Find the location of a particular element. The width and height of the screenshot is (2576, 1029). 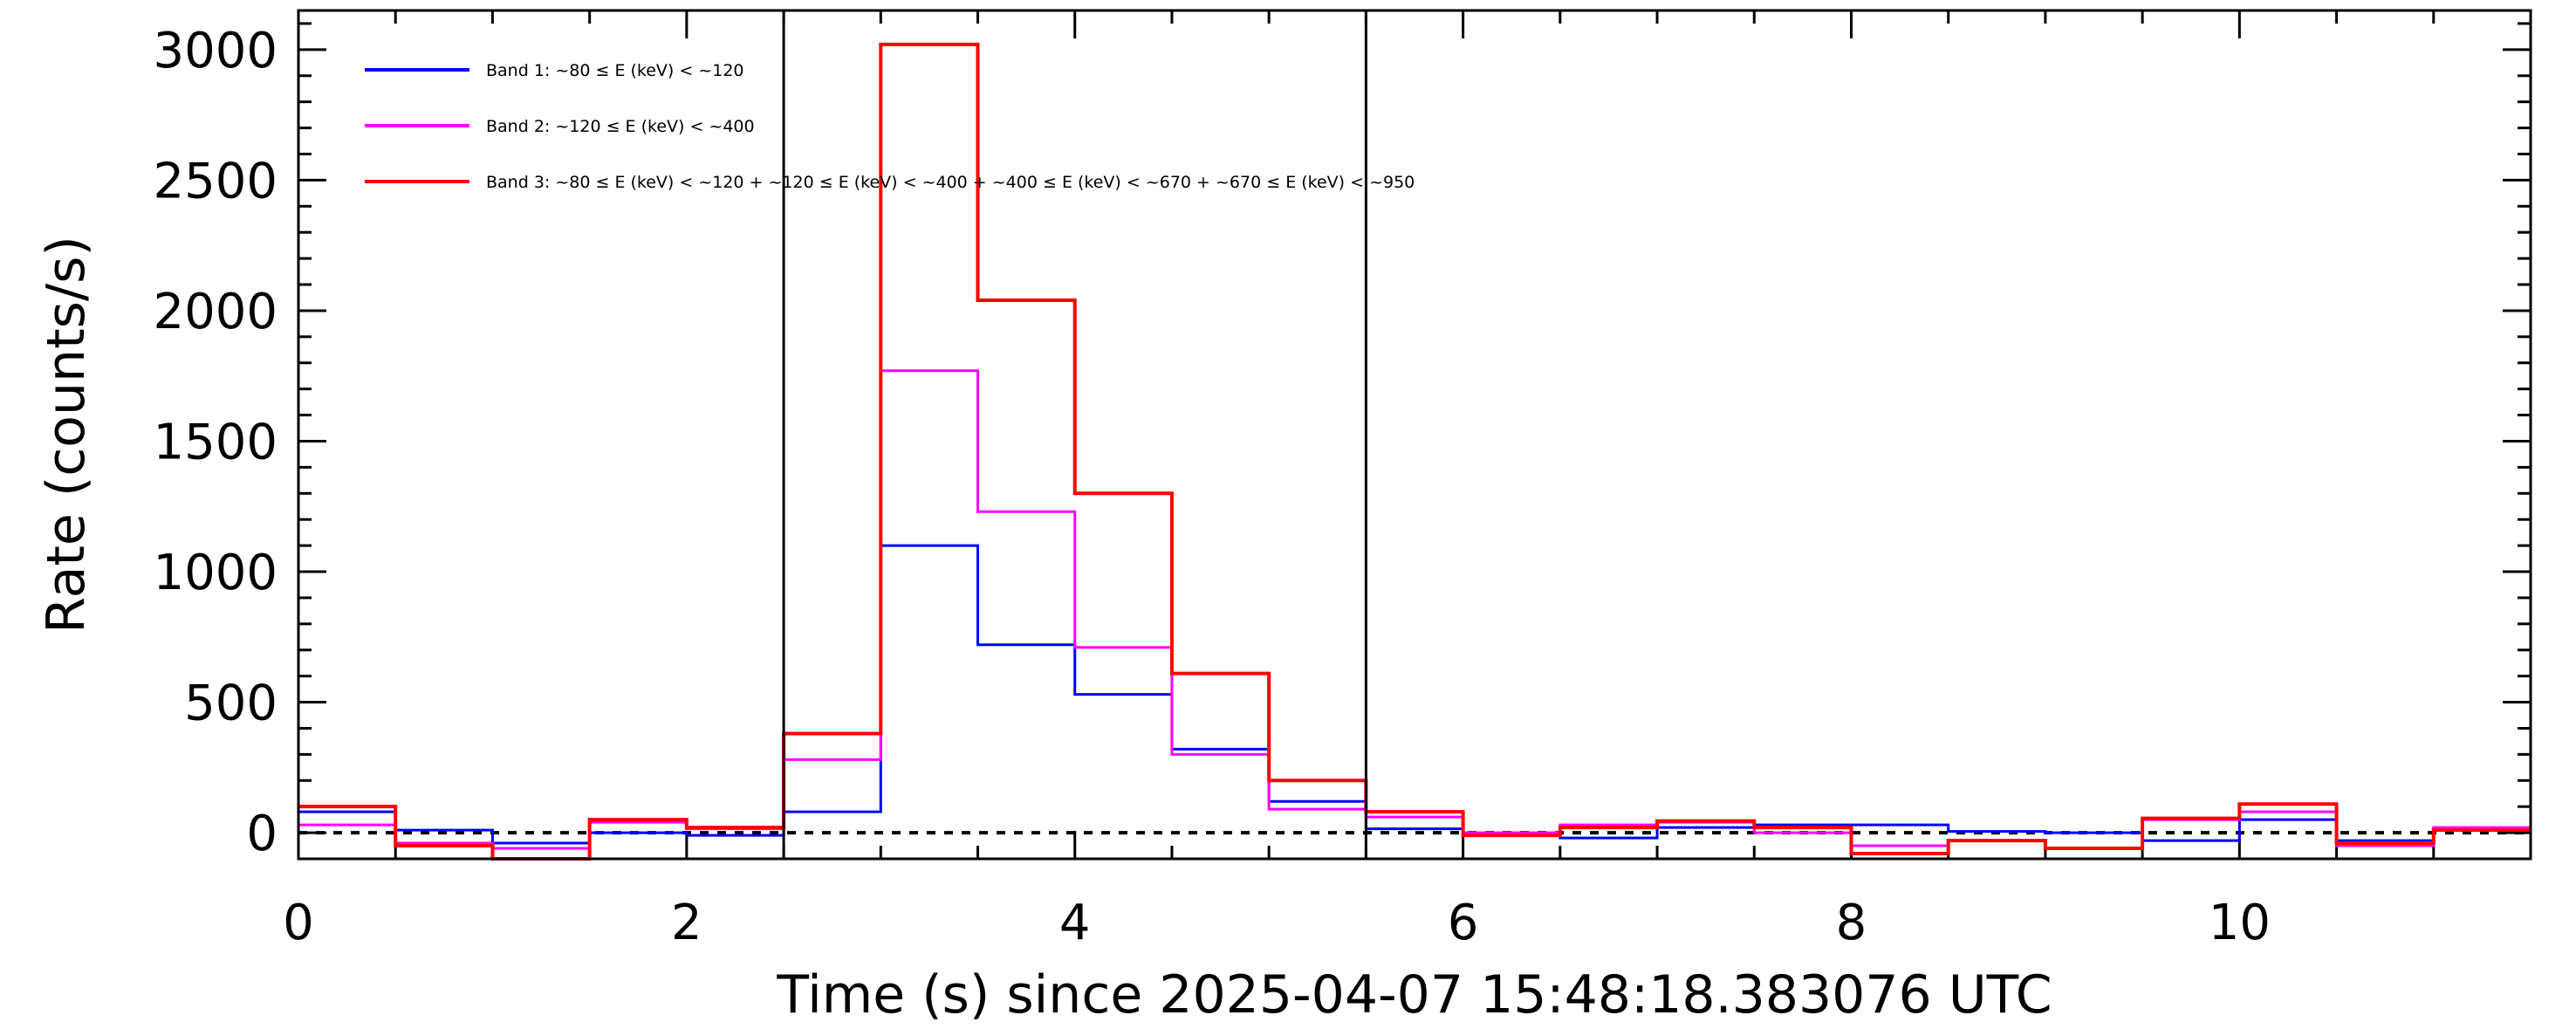

legend-label-band-1: Band 1: ~80 ≤ E (keV) < ~120 is located at coordinates (615, 70).